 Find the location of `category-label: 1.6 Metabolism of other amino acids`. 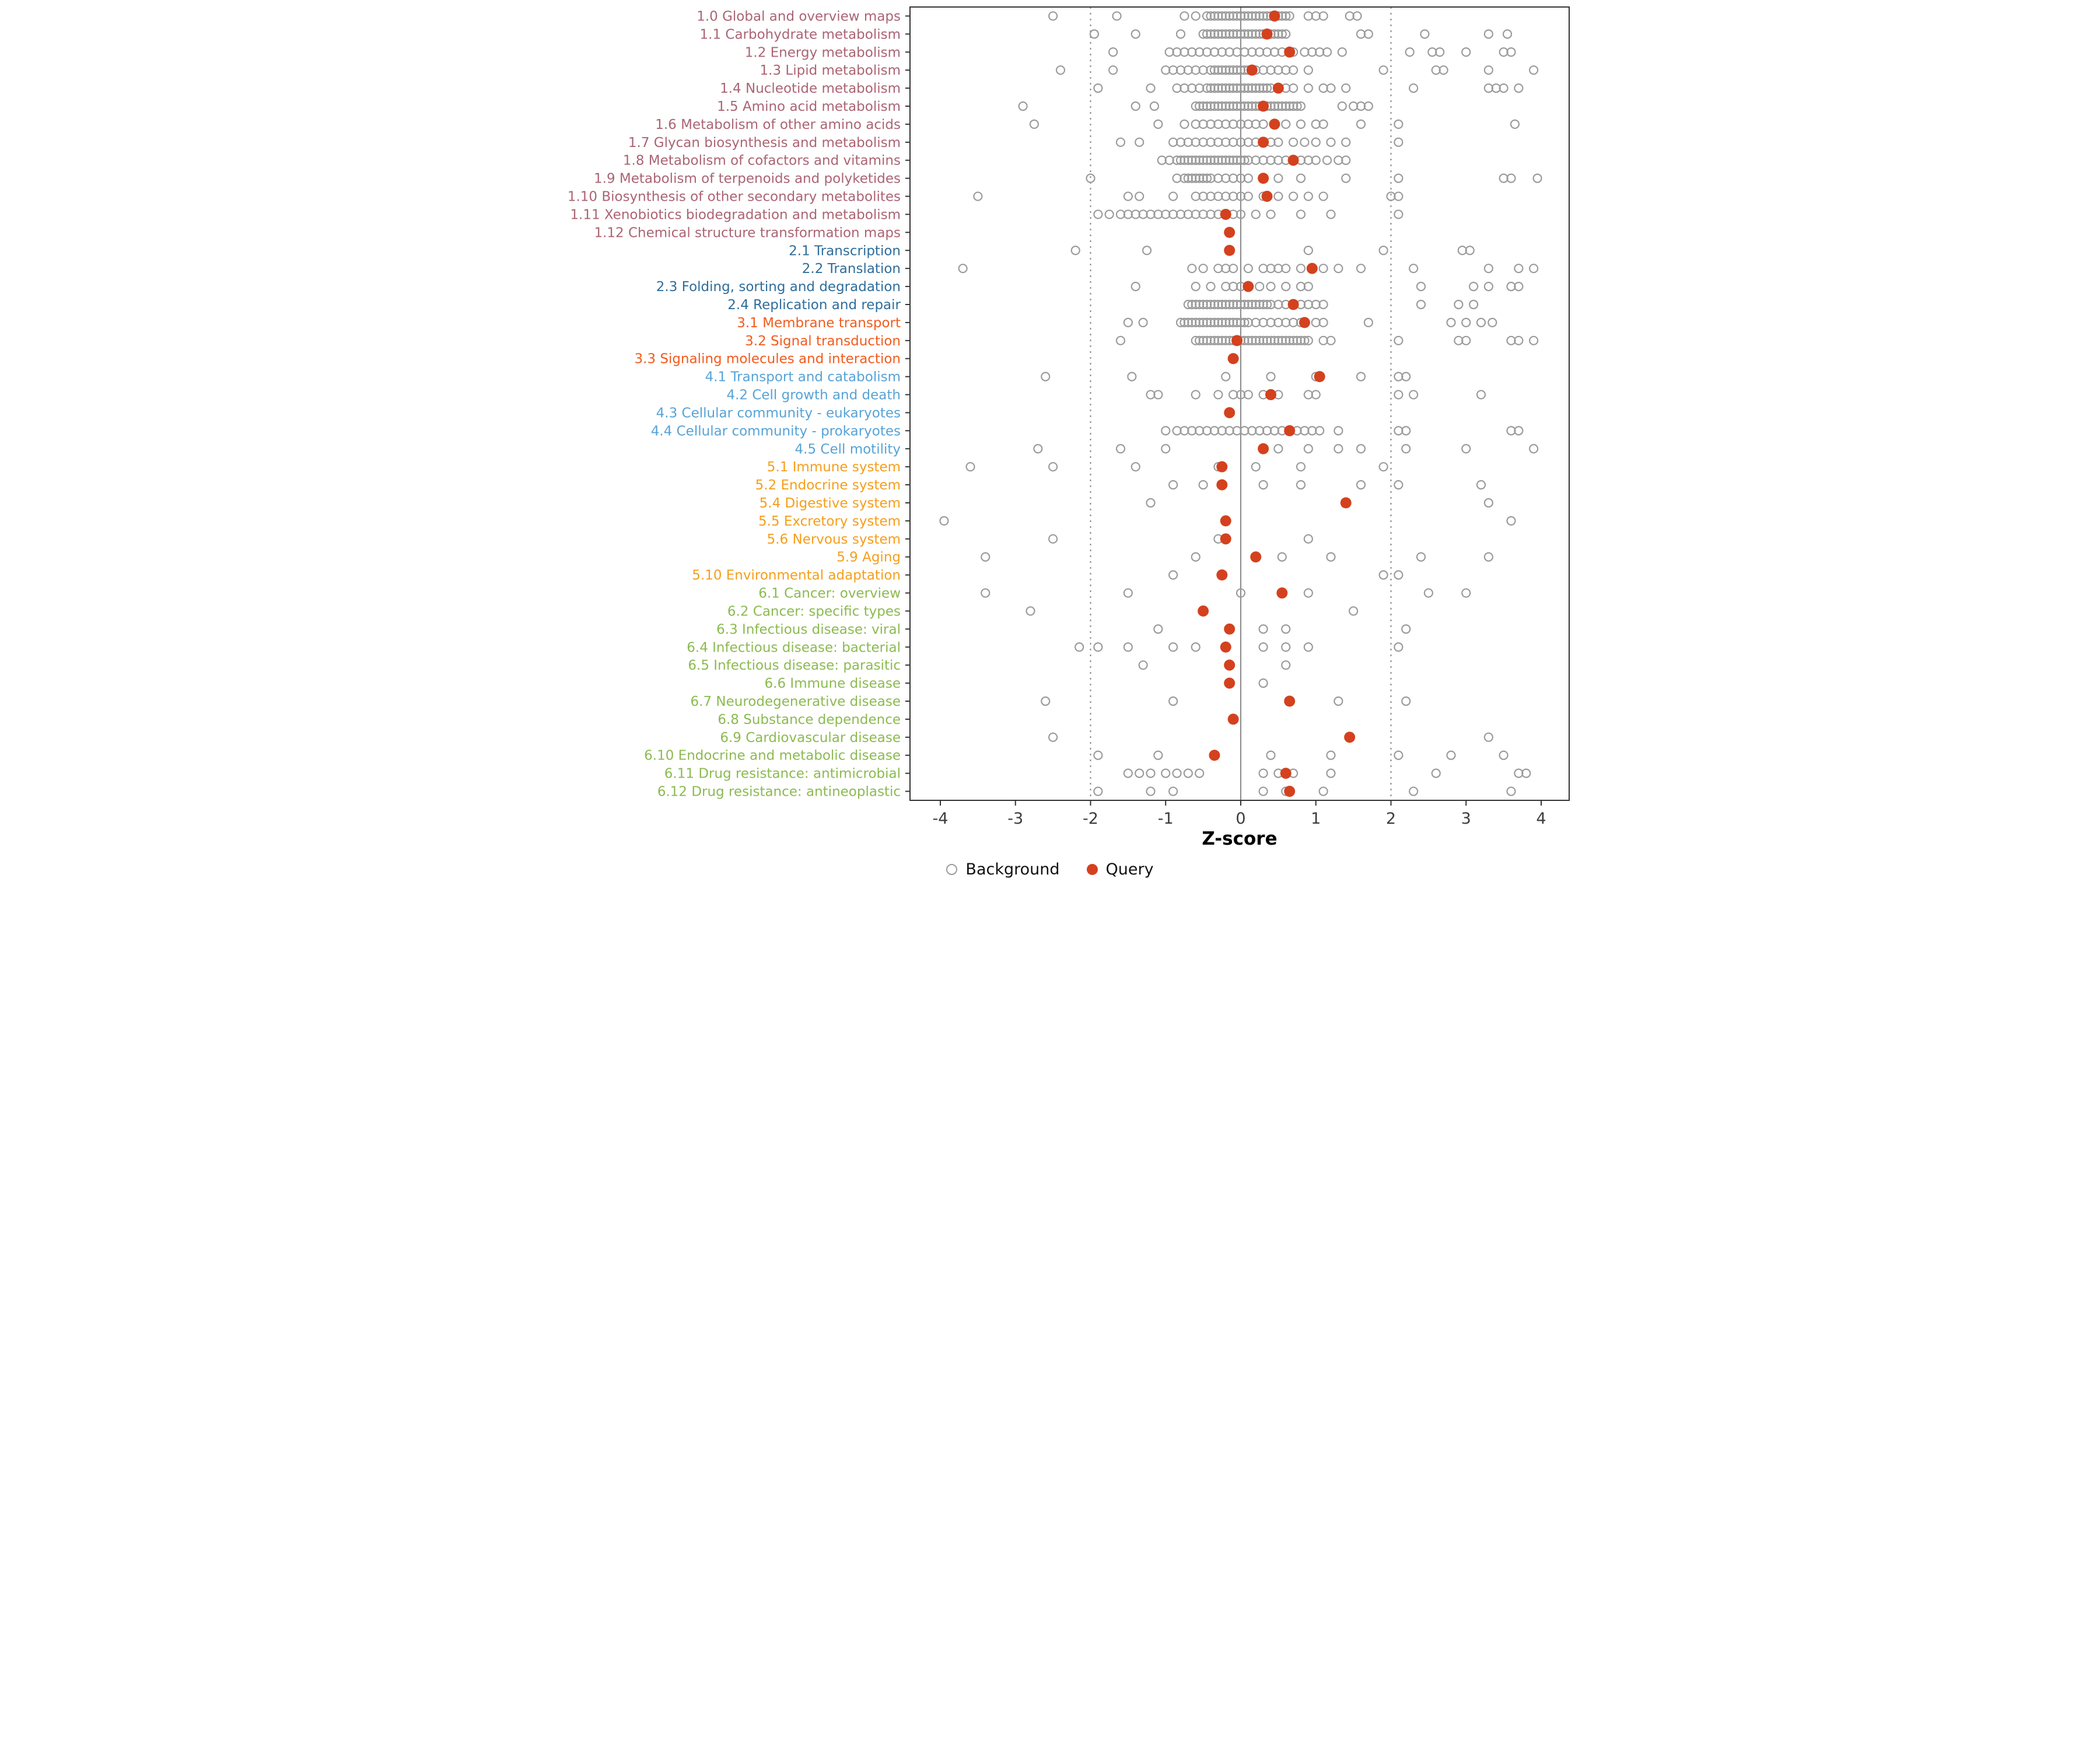

category-label: 1.6 Metabolism of other amino acids is located at coordinates (778, 124).